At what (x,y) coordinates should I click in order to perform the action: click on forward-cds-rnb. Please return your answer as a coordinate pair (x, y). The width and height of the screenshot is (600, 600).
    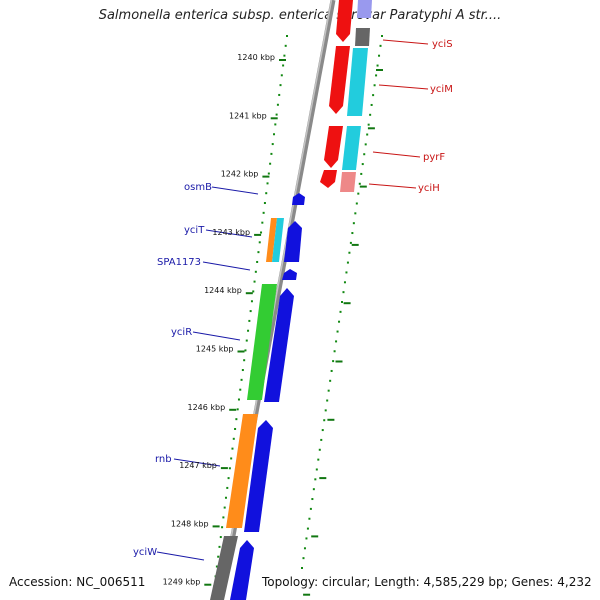
    Looking at the image, I should click on (258, 476).